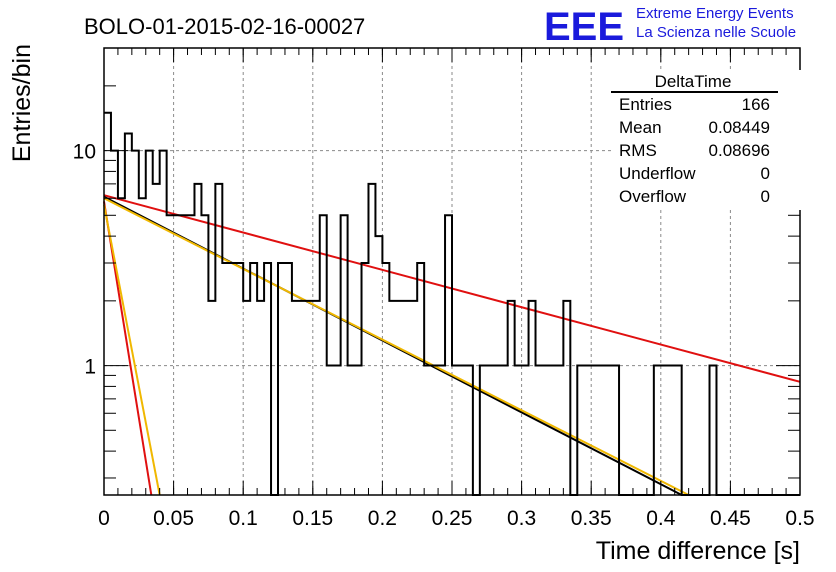 The height and width of the screenshot is (572, 836). What do you see at coordinates (173, 518) in the screenshot?
I see `x-tick-label: 0.05` at bounding box center [173, 518].